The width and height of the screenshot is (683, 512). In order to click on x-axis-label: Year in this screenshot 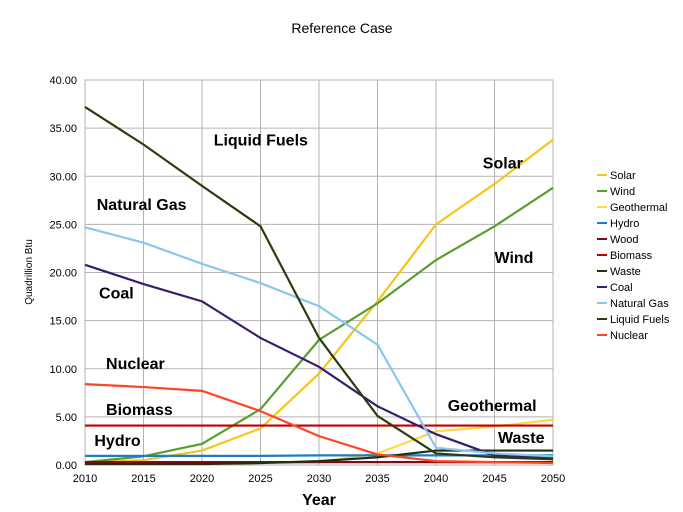, I will do `click(319, 500)`.